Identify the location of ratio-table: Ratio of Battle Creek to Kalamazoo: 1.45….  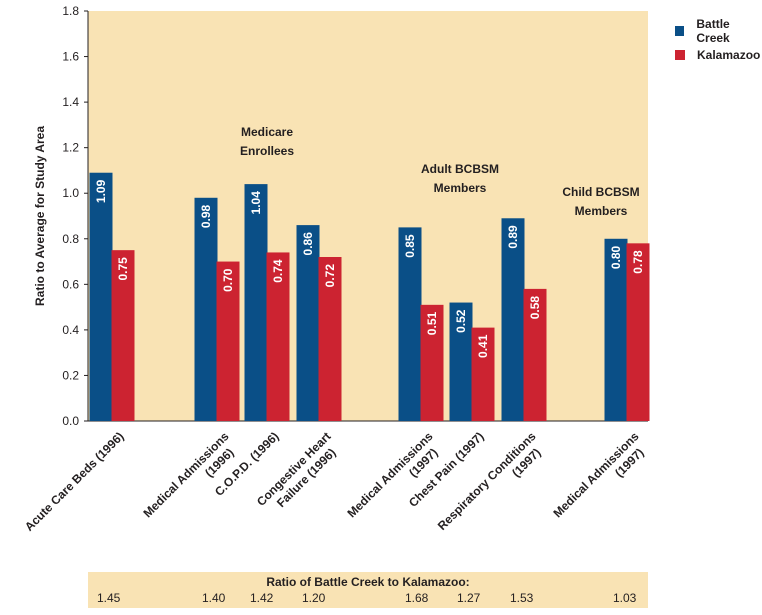
(368, 590).